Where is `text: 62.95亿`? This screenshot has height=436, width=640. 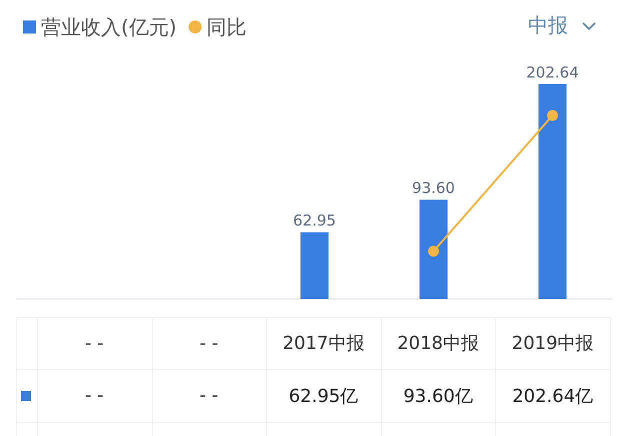
text: 62.95亿 is located at coordinates (323, 396).